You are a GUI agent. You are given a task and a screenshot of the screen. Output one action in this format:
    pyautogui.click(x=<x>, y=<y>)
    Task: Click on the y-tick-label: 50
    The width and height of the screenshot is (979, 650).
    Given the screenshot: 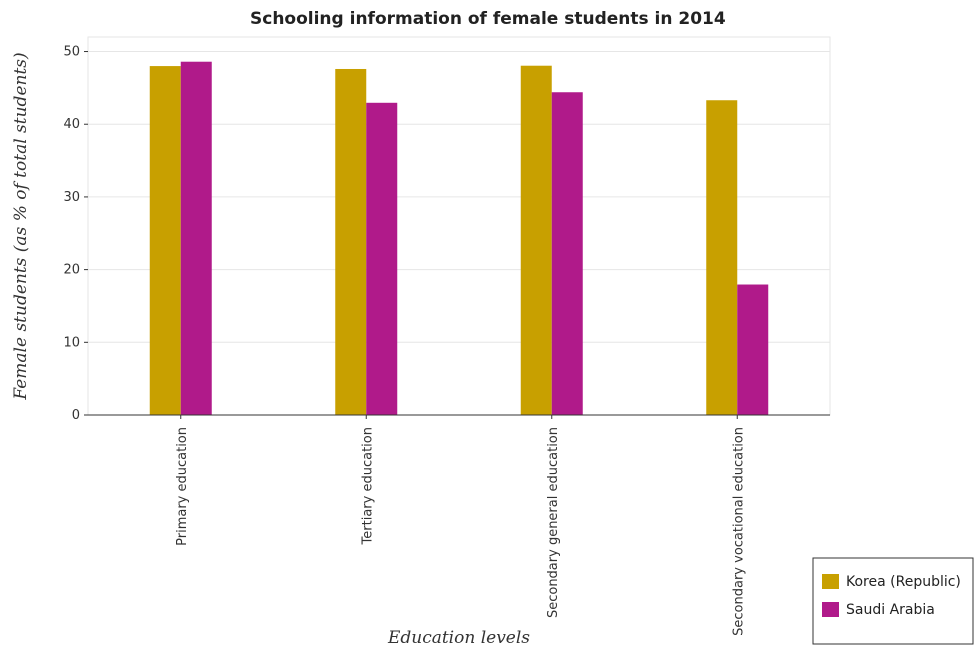 What is the action you would take?
    pyautogui.click(x=71, y=52)
    